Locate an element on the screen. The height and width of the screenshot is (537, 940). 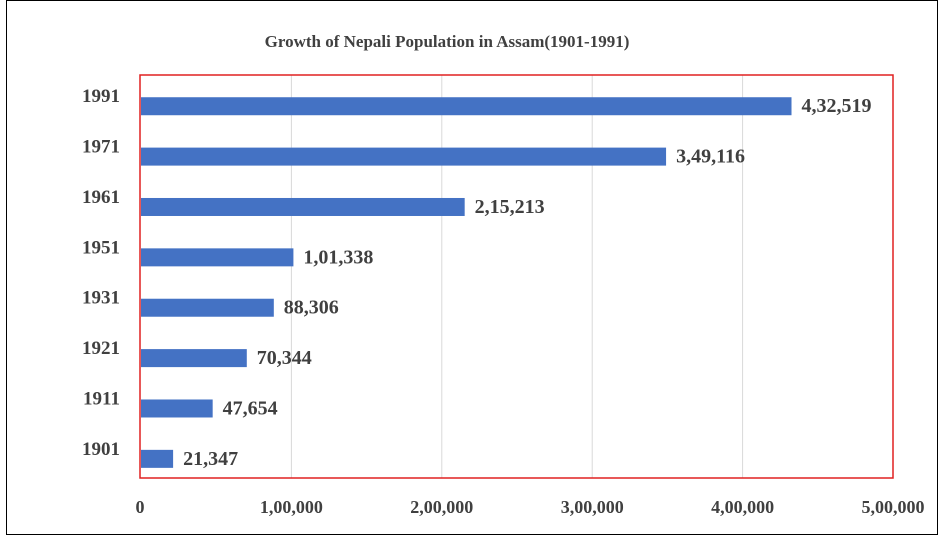
data-label: 2,15,213 is located at coordinates (510, 207).